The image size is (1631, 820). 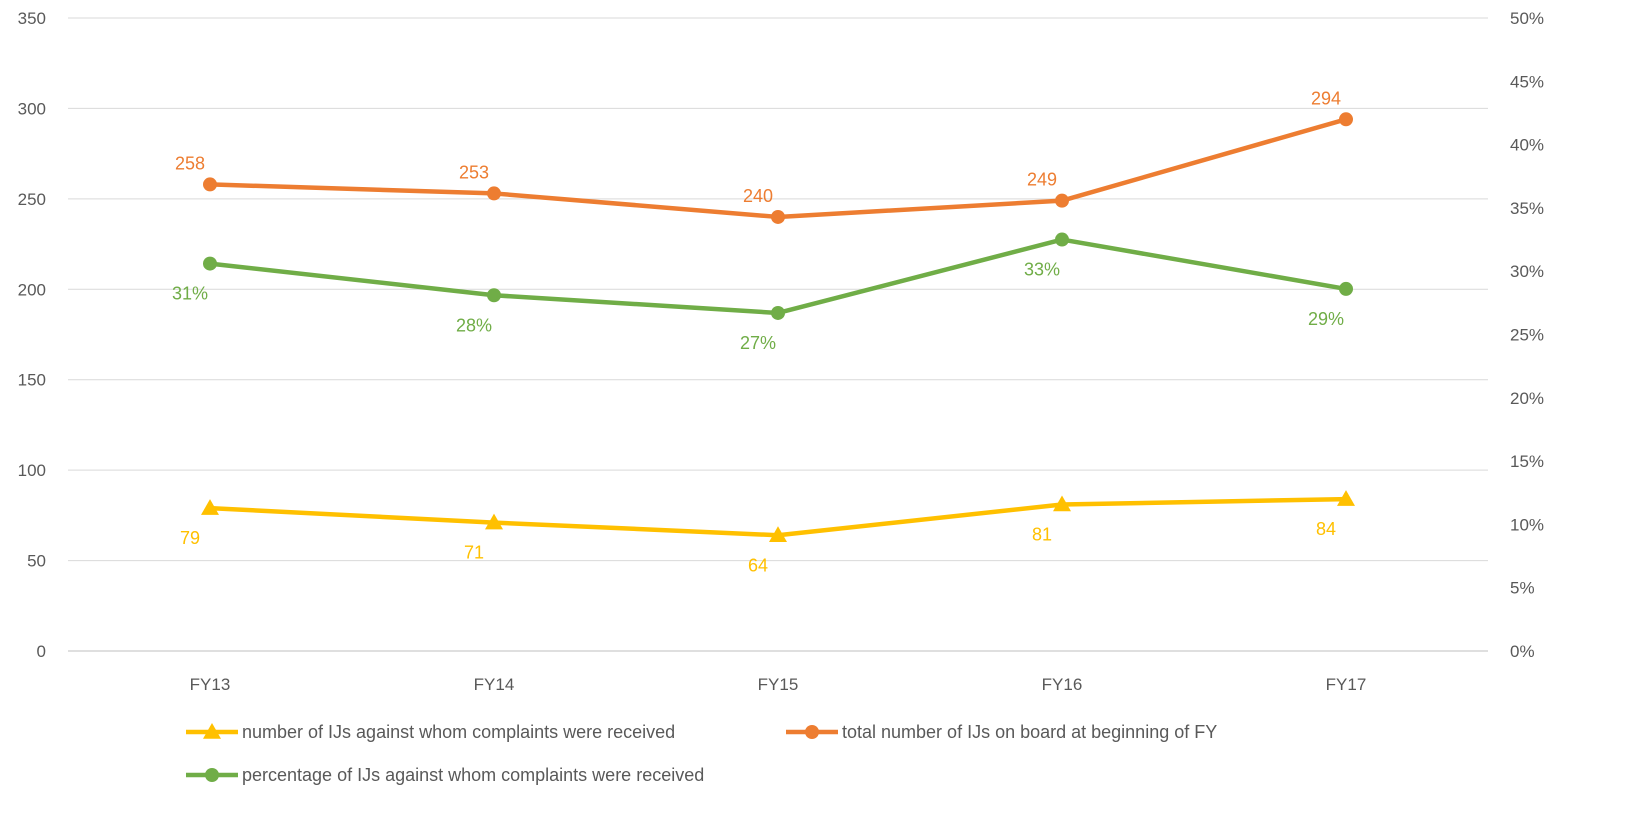 What do you see at coordinates (1062, 684) in the screenshot?
I see `x-tick-label: FY16` at bounding box center [1062, 684].